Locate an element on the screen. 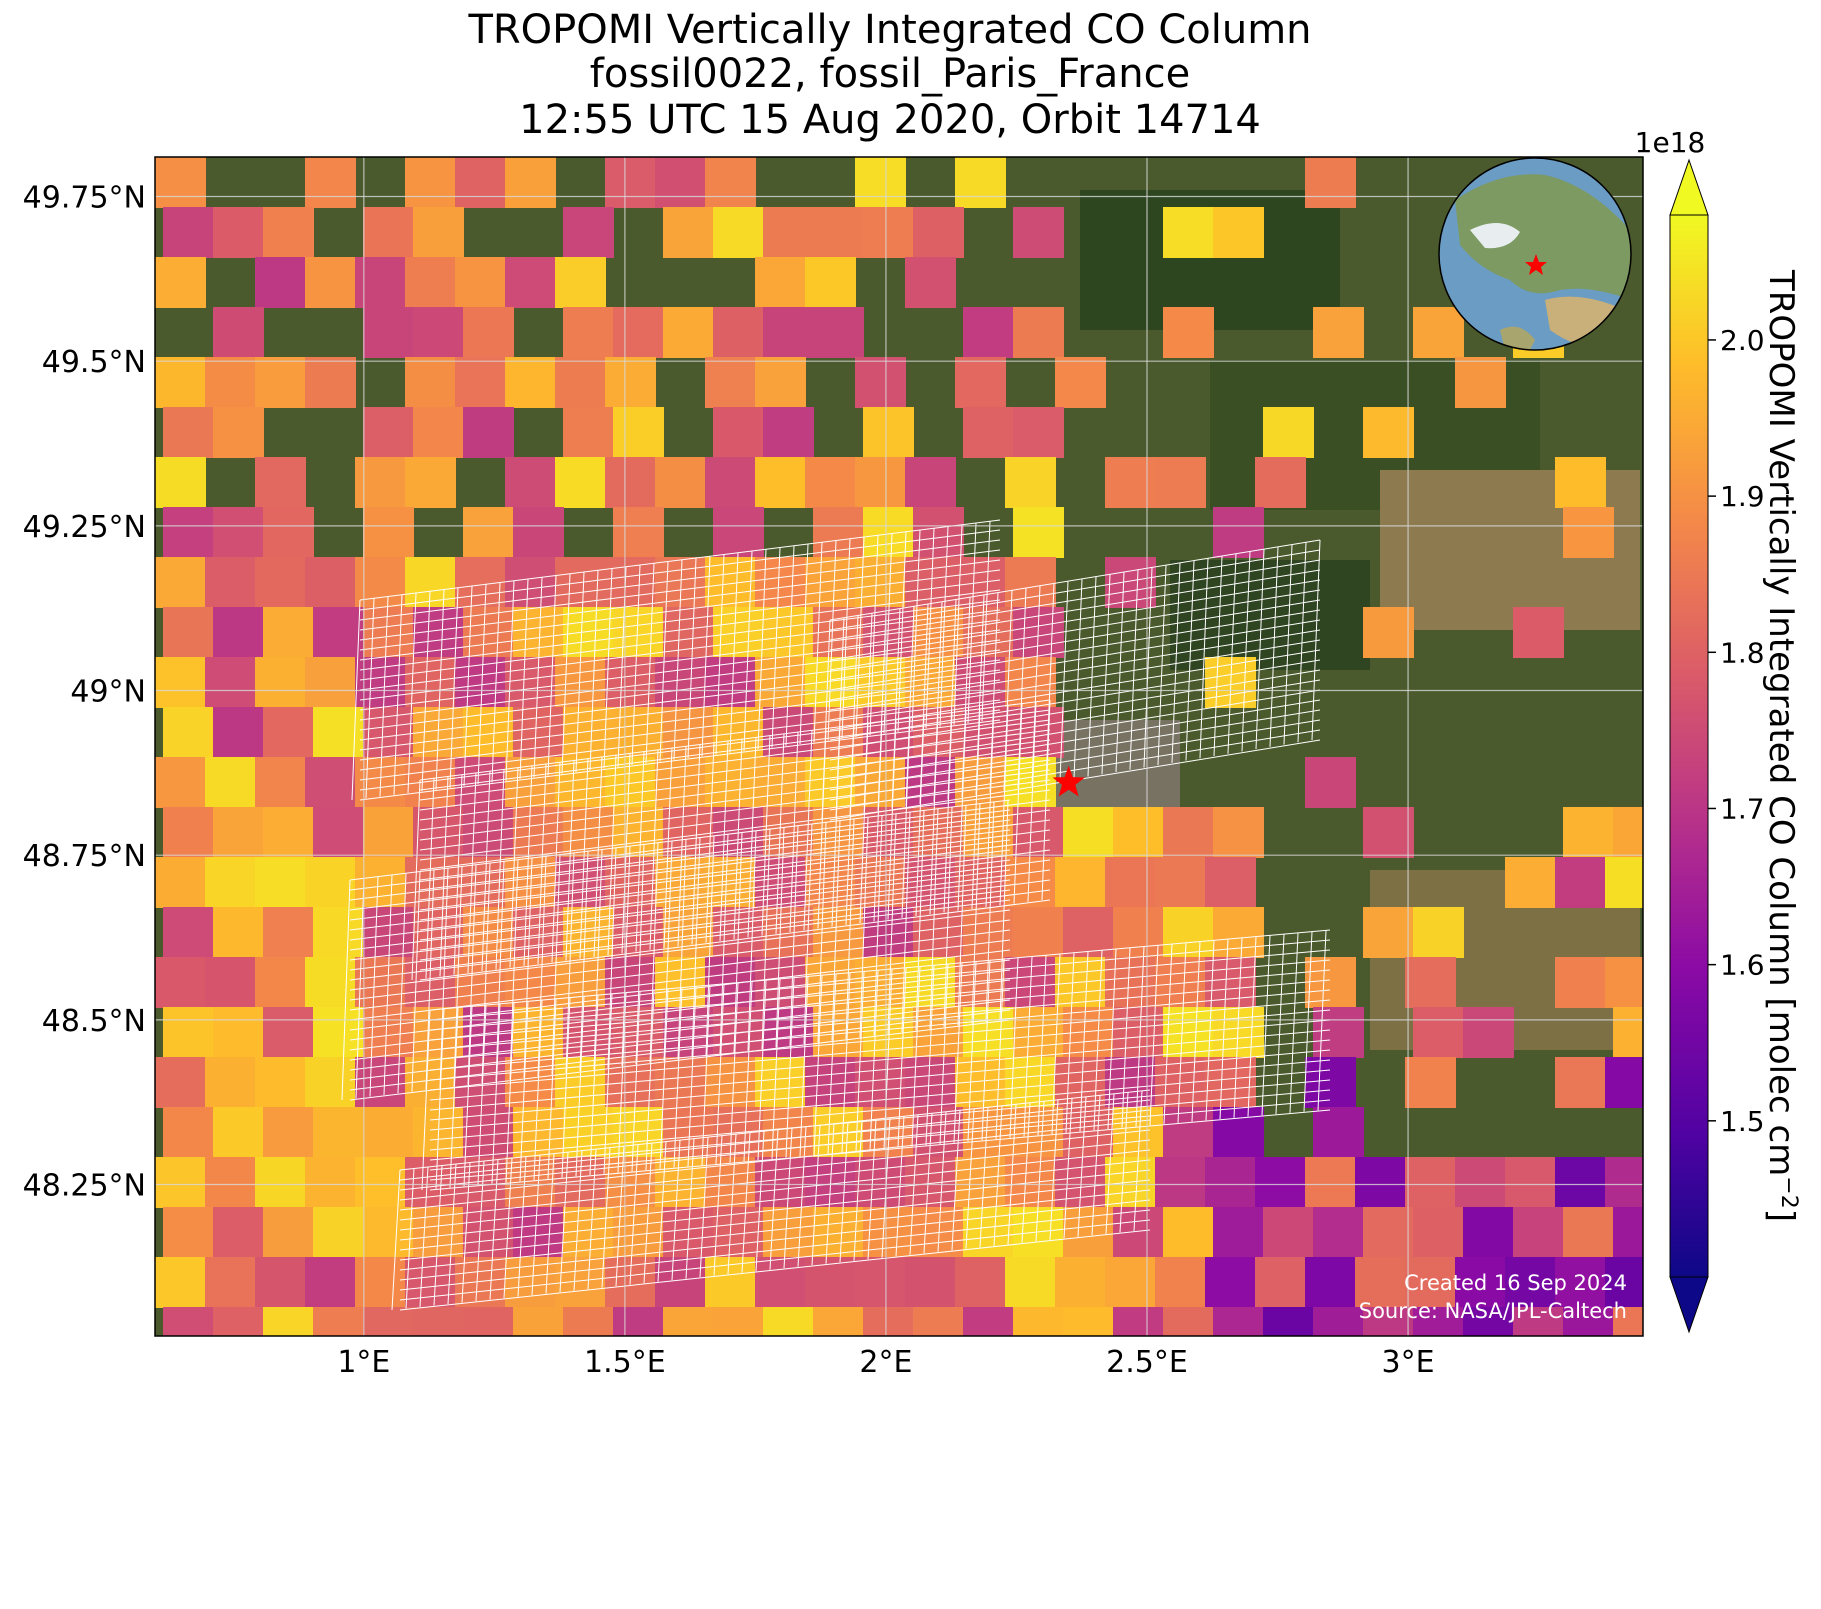 The height and width of the screenshot is (1609, 1821). title-line-1: TROPOMI Vertically Integrated CO Column is located at coordinates (890, 30).